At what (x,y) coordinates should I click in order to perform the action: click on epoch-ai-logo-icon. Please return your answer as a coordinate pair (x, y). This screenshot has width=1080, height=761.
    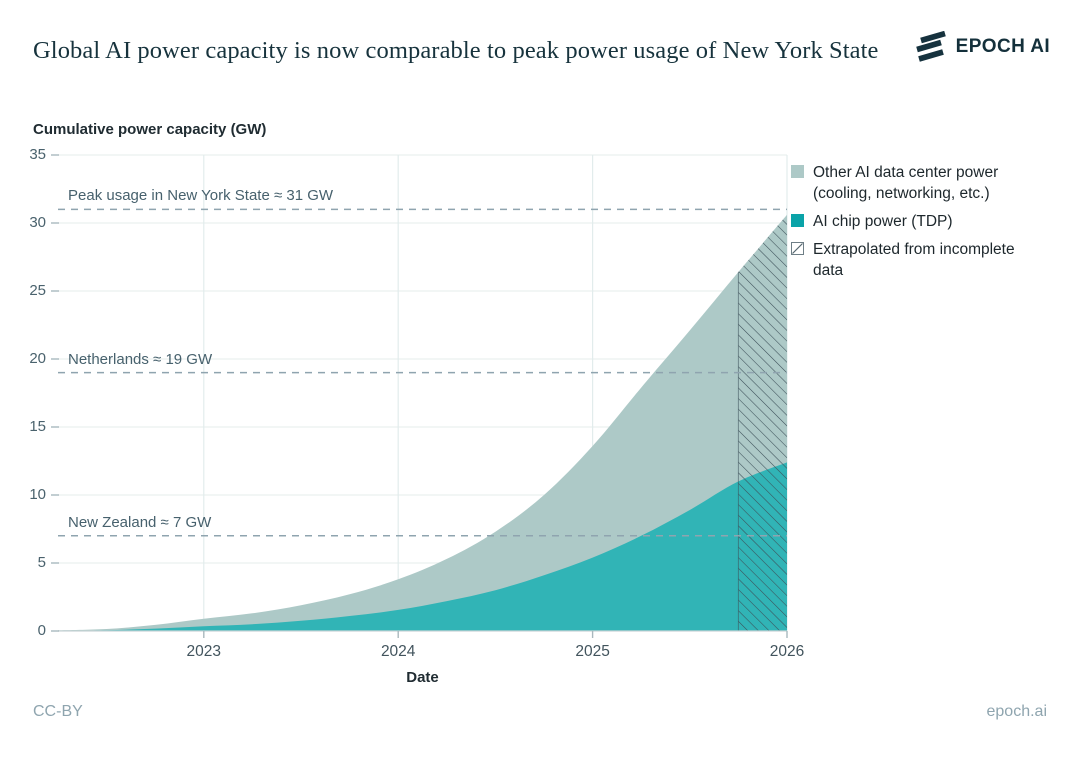
    Looking at the image, I should click on (930, 46).